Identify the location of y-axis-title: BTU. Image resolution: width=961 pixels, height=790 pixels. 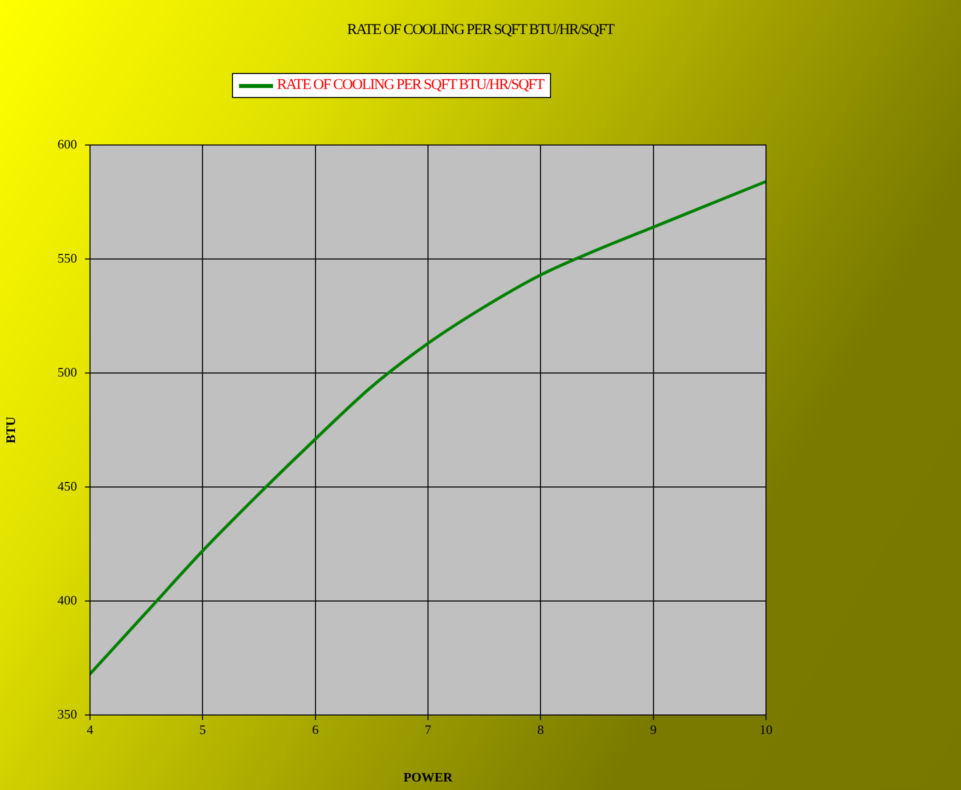
(10, 430).